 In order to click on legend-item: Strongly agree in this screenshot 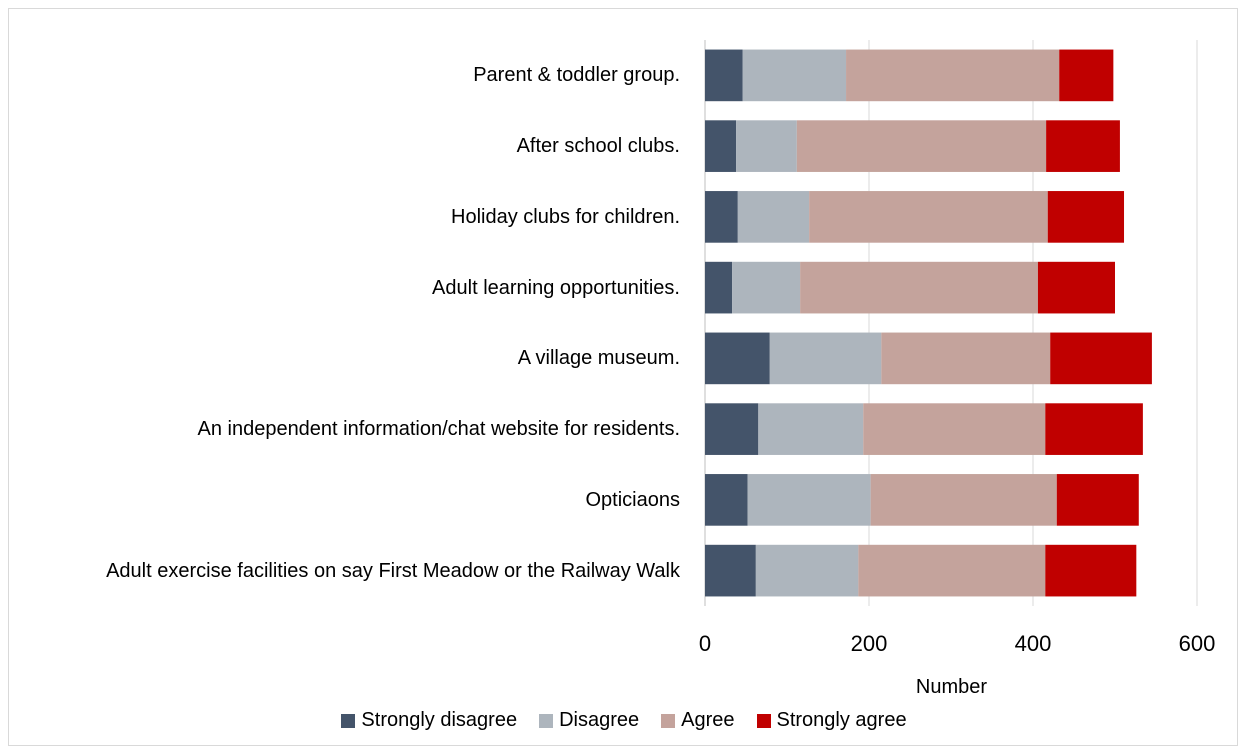, I will do `click(831, 720)`.